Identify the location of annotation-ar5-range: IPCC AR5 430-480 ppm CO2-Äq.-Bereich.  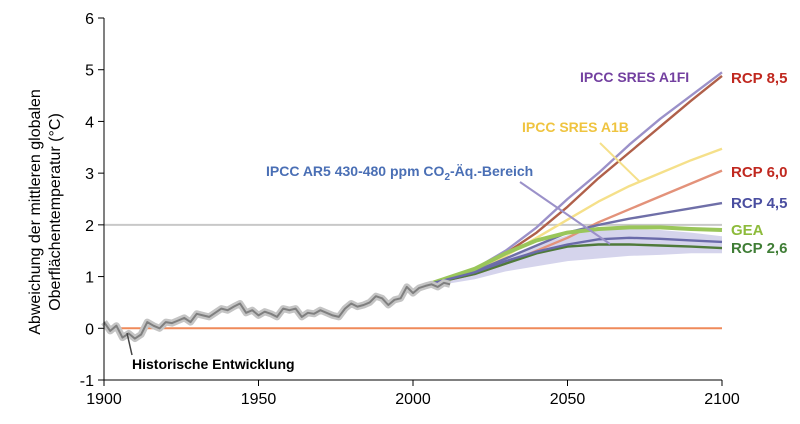
(399, 173).